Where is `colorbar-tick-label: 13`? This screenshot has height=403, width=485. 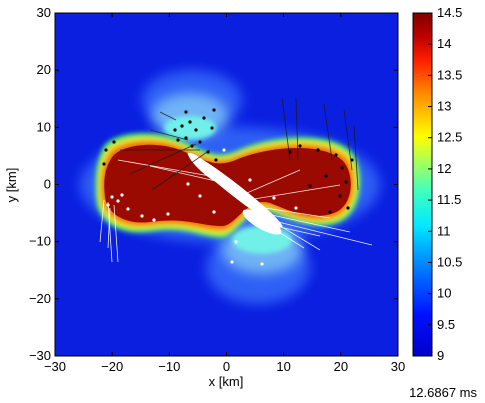
colorbar-tick-label: 13 is located at coordinates (444, 106).